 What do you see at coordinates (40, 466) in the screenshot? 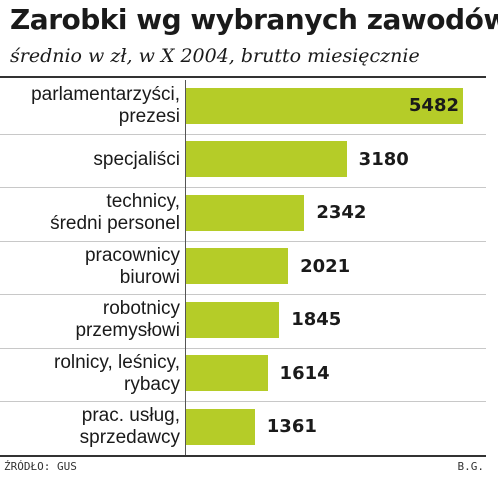
I see `source-note: ŹRÓDŁO: GUS` at bounding box center [40, 466].